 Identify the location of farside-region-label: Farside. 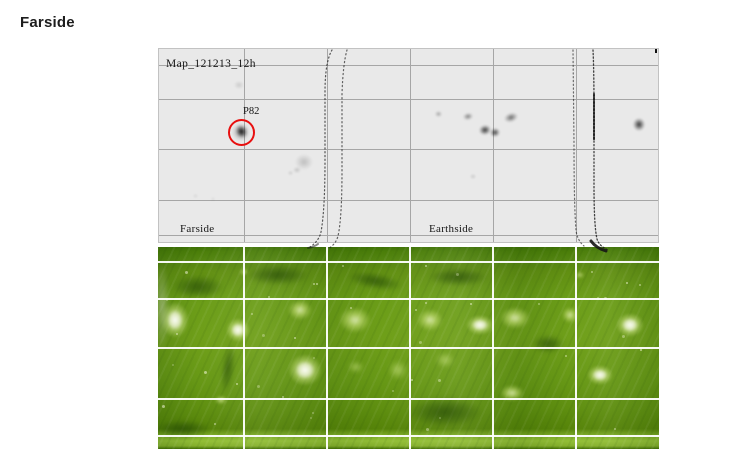
(197, 229).